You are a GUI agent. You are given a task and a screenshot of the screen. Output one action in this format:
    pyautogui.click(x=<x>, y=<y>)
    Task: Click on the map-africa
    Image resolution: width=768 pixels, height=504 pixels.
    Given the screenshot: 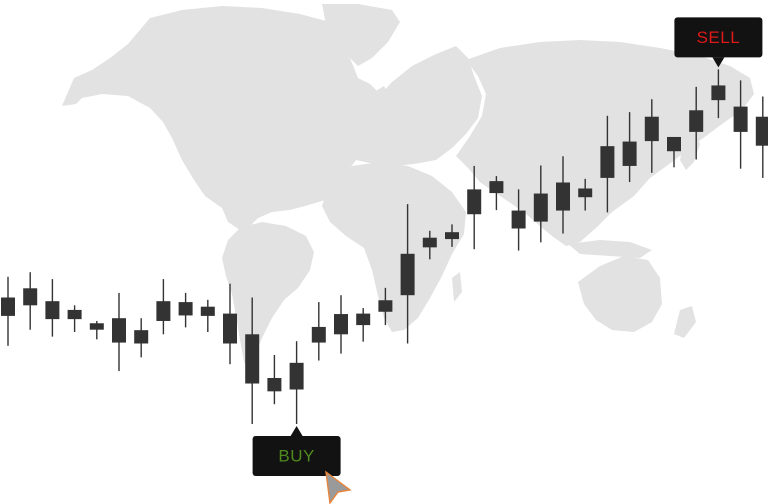 What is the action you would take?
    pyautogui.click(x=394, y=247)
    